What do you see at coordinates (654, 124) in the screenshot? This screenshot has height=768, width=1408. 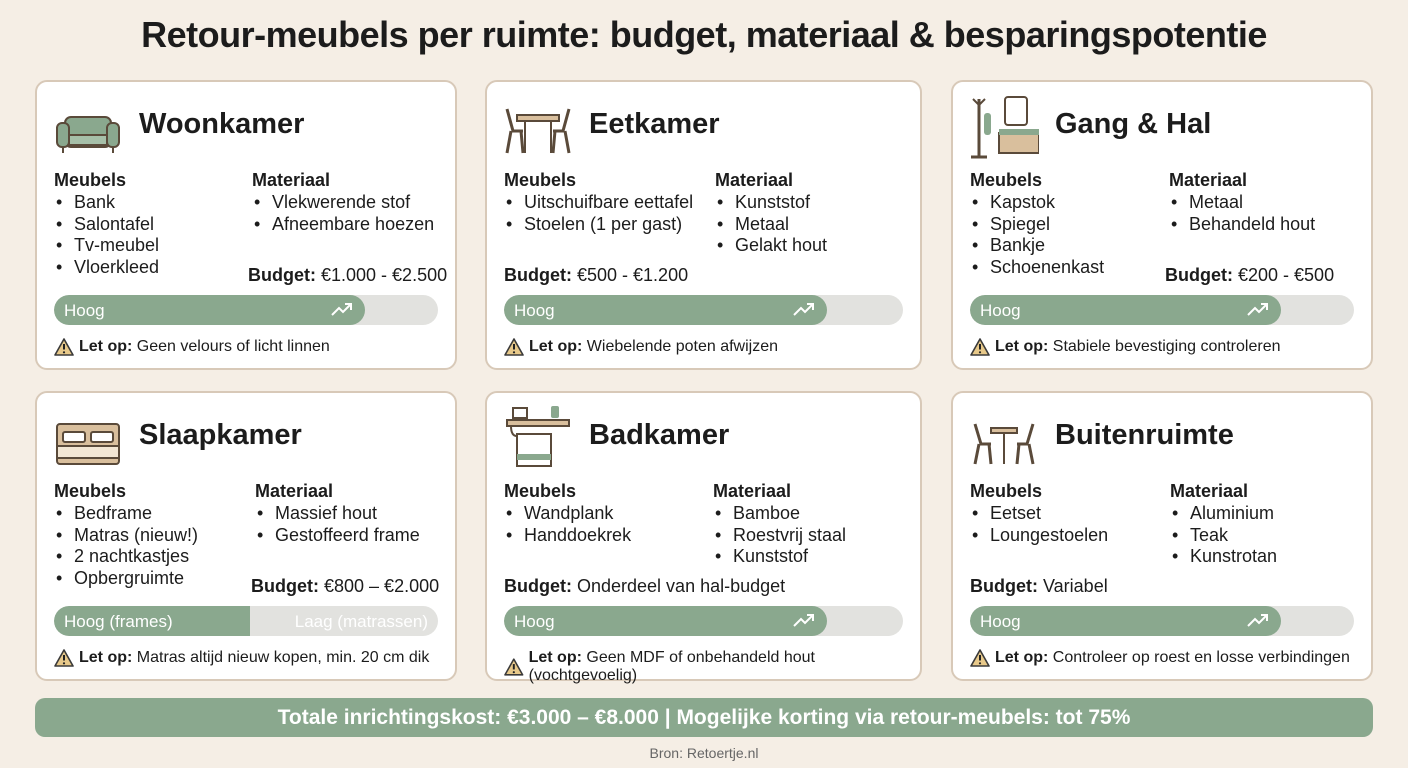 I see `room-title: Eetkamer` at bounding box center [654, 124].